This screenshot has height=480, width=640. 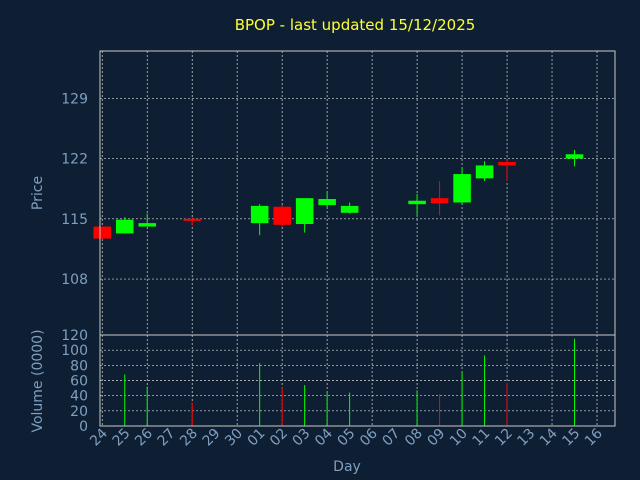 I want to click on volume-bars, so click(x=350, y=382).